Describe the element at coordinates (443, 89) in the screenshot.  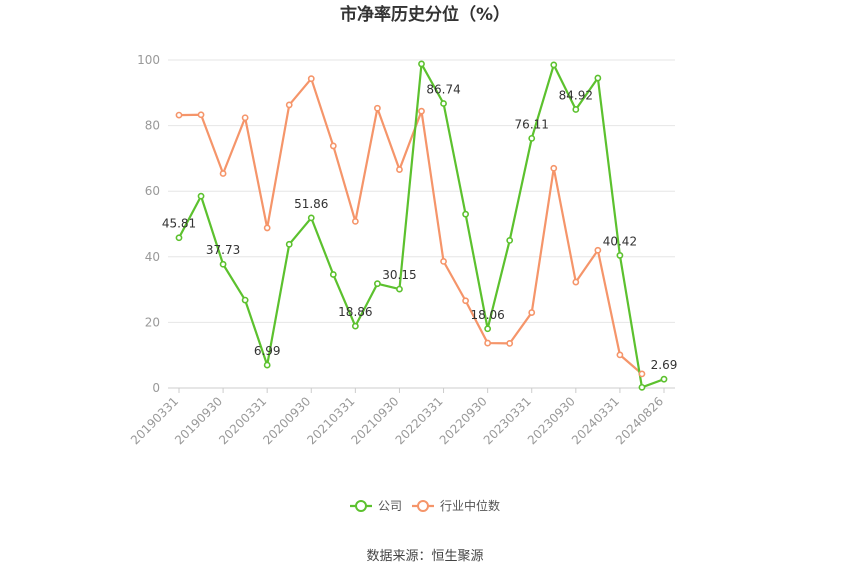
I see `data-label: 86.74` at that location.